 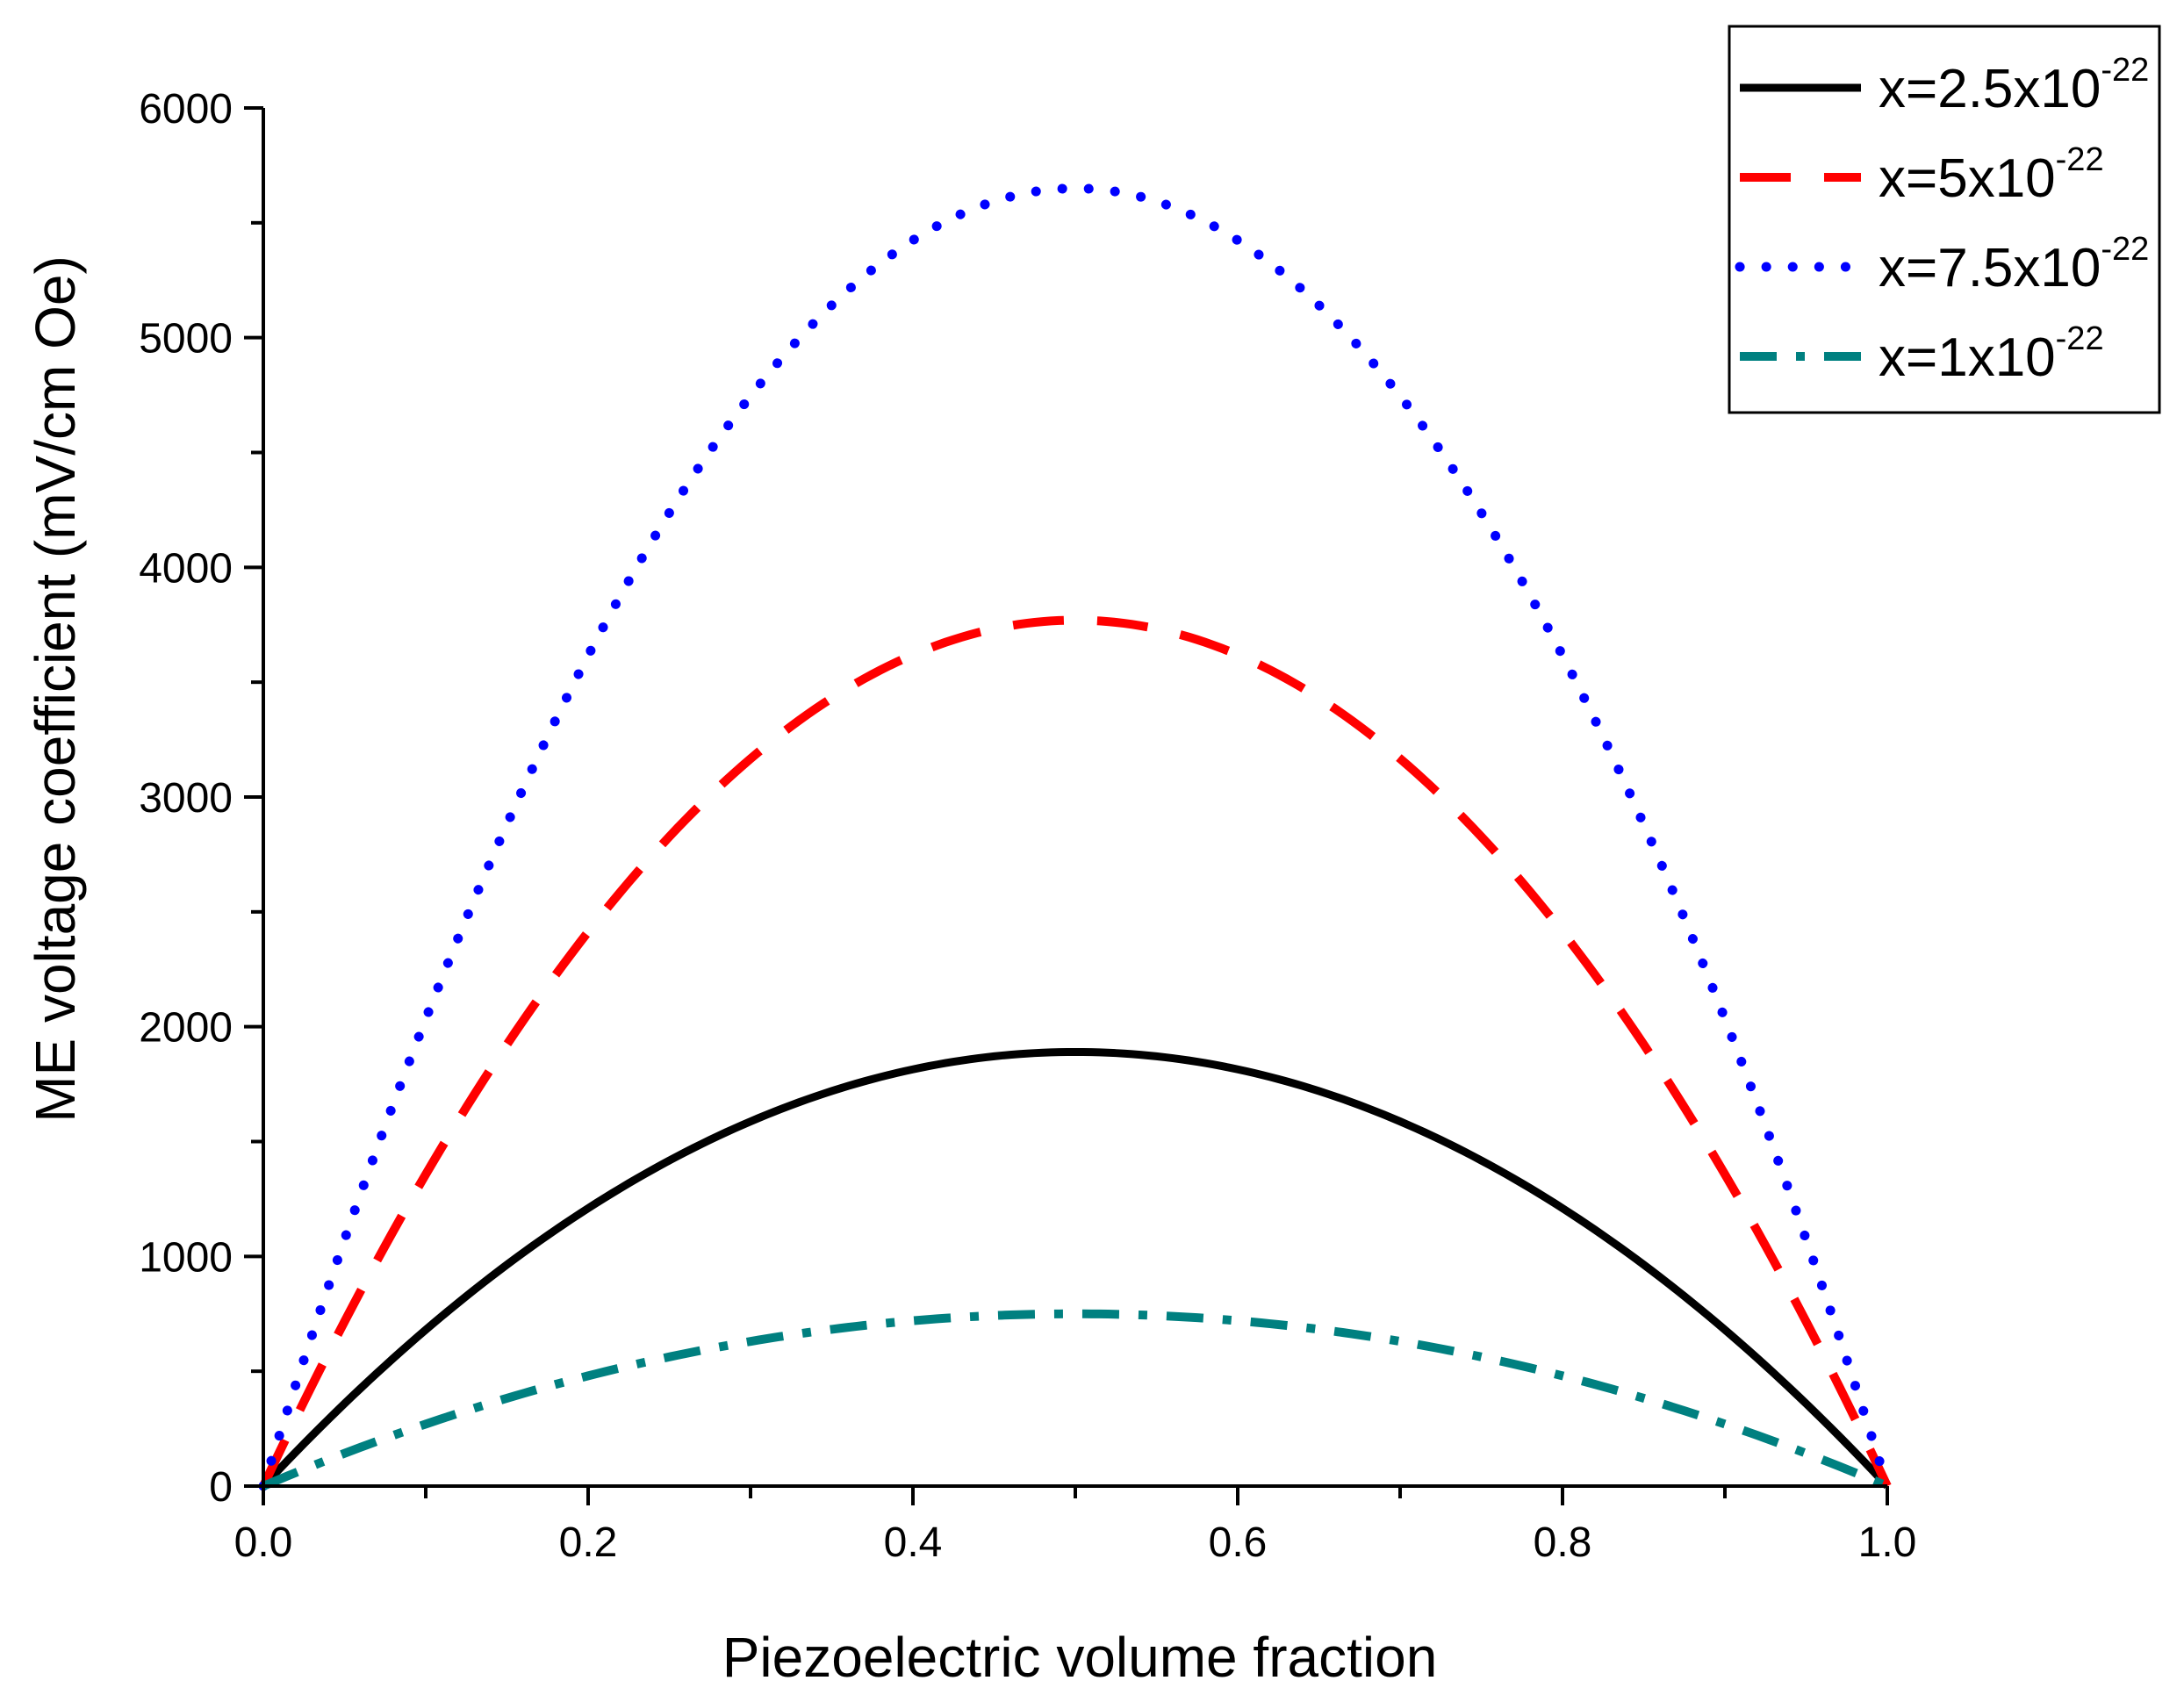 I want to click on y-tick-label: 1000, so click(x=186, y=1257).